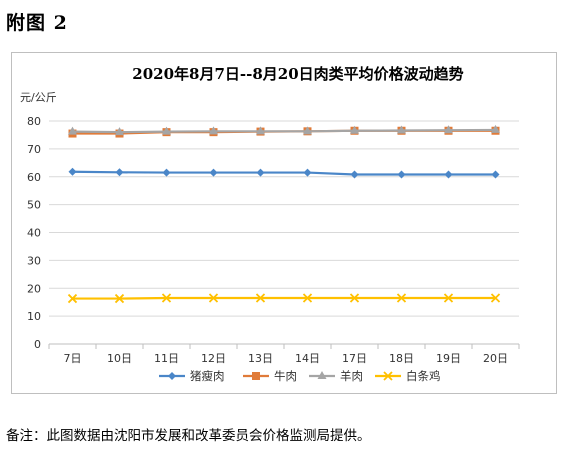  I want to click on chart-title: 2020年8月7日--8月20日肉类平均价格波动趋势, so click(297, 74).